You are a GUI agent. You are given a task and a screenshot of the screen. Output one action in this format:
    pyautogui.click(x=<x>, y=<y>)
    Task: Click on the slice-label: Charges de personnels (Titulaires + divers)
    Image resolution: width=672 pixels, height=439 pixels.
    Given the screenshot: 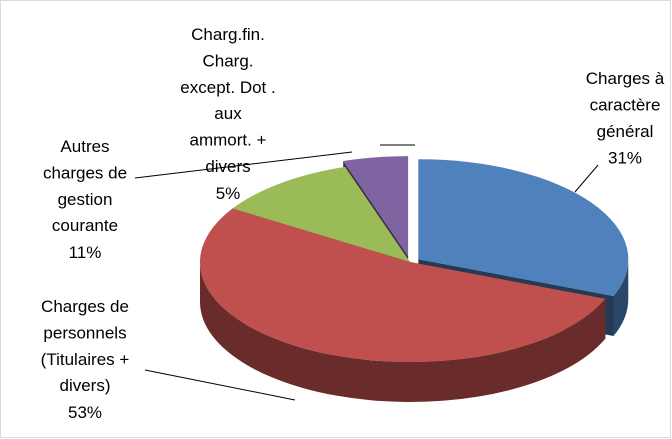 What is the action you would take?
    pyautogui.click(x=85, y=346)
    